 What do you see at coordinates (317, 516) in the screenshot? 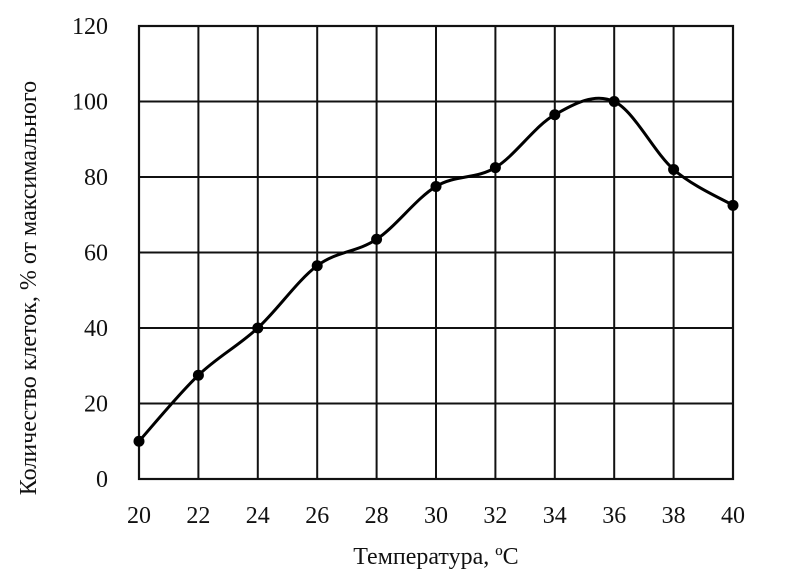
I see `x-tick-label-26: 26` at bounding box center [317, 516].